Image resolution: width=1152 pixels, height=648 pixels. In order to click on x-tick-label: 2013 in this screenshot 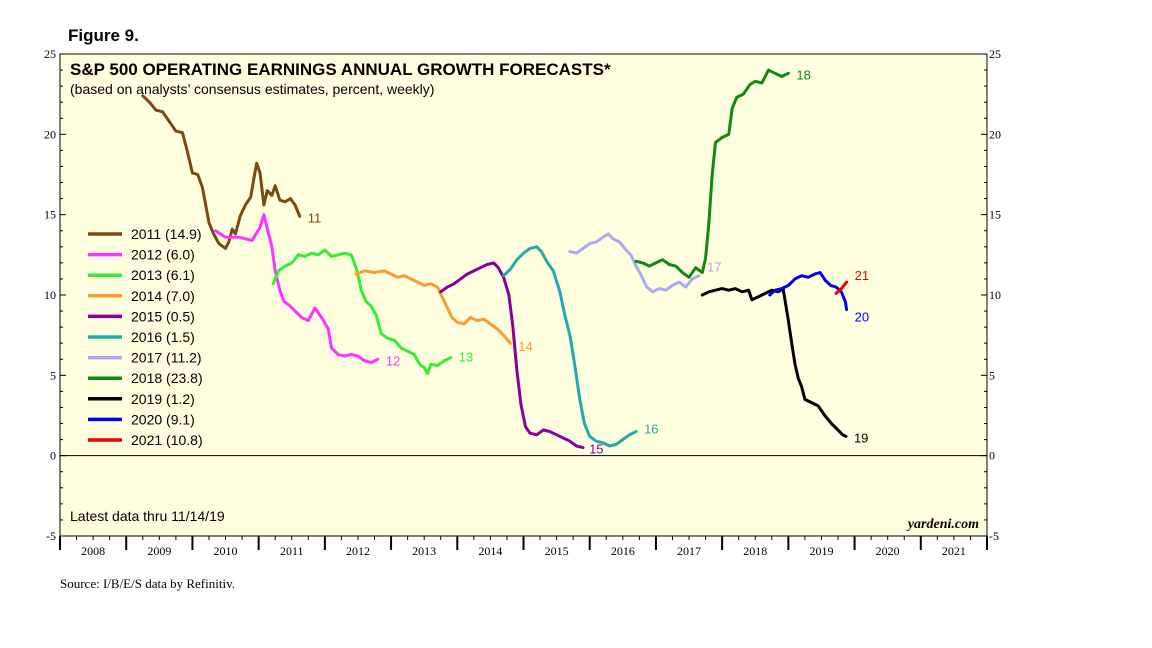, I will do `click(424, 551)`.